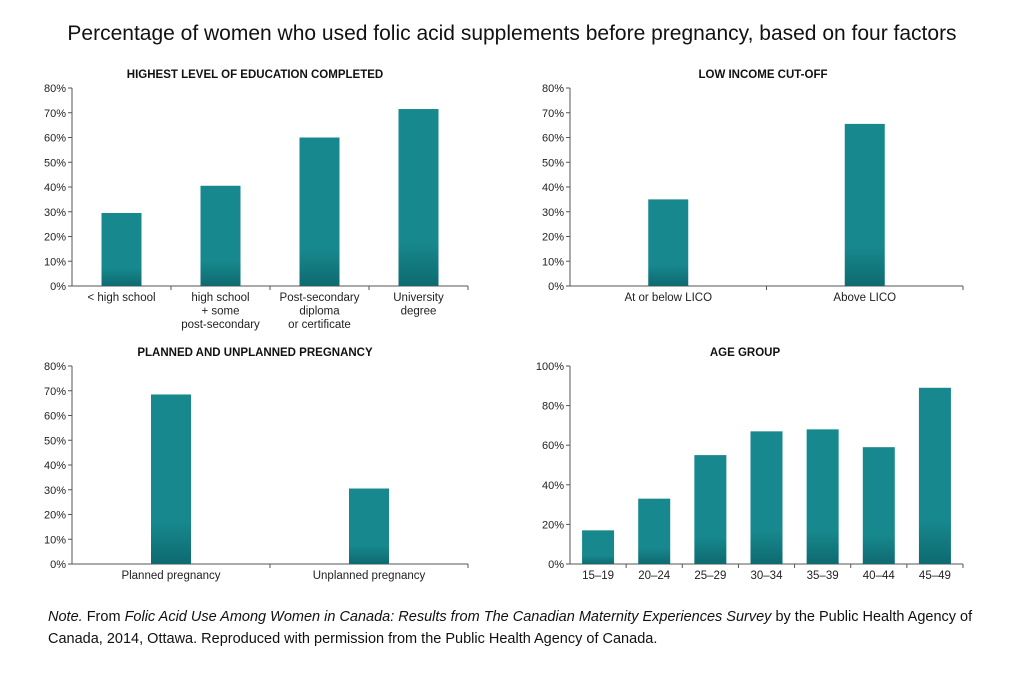  Describe the element at coordinates (598, 576) in the screenshot. I see `x-category-label: 15–19` at that location.